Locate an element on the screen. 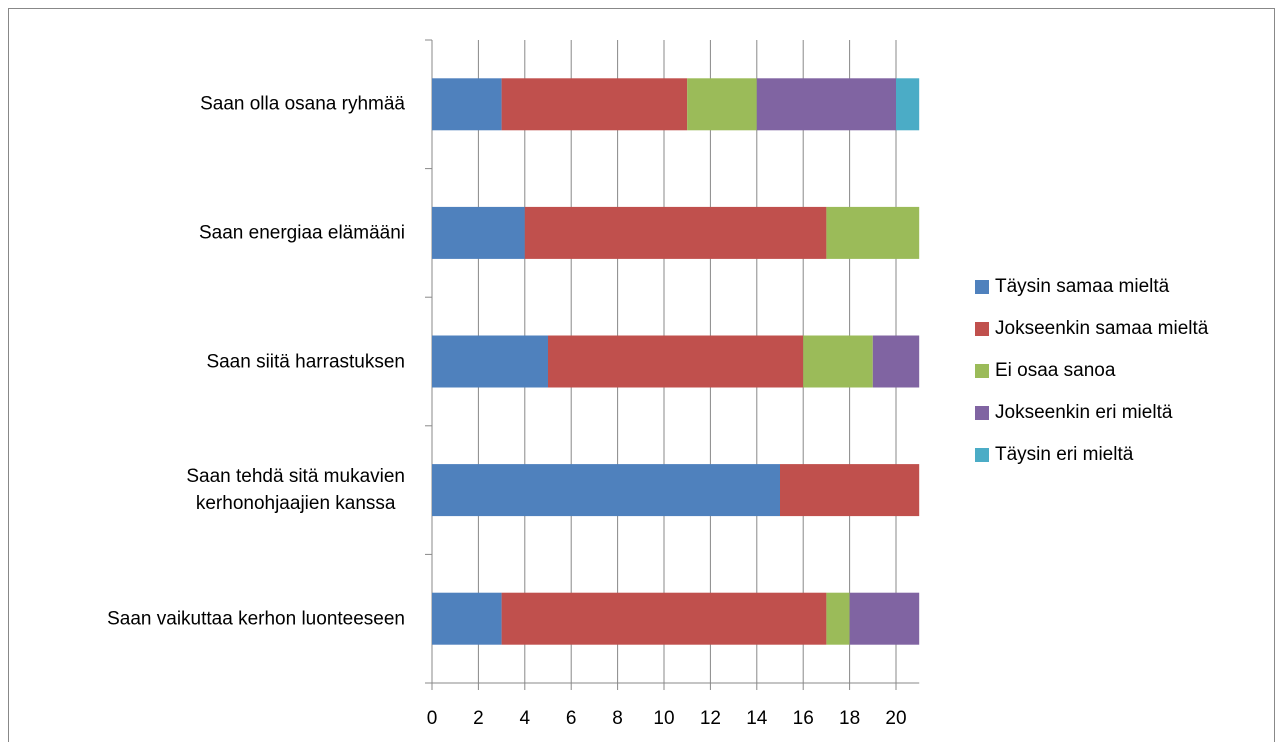  y-tick-label: Saan vaikuttaa kerhon luonteeseen is located at coordinates (256, 619).